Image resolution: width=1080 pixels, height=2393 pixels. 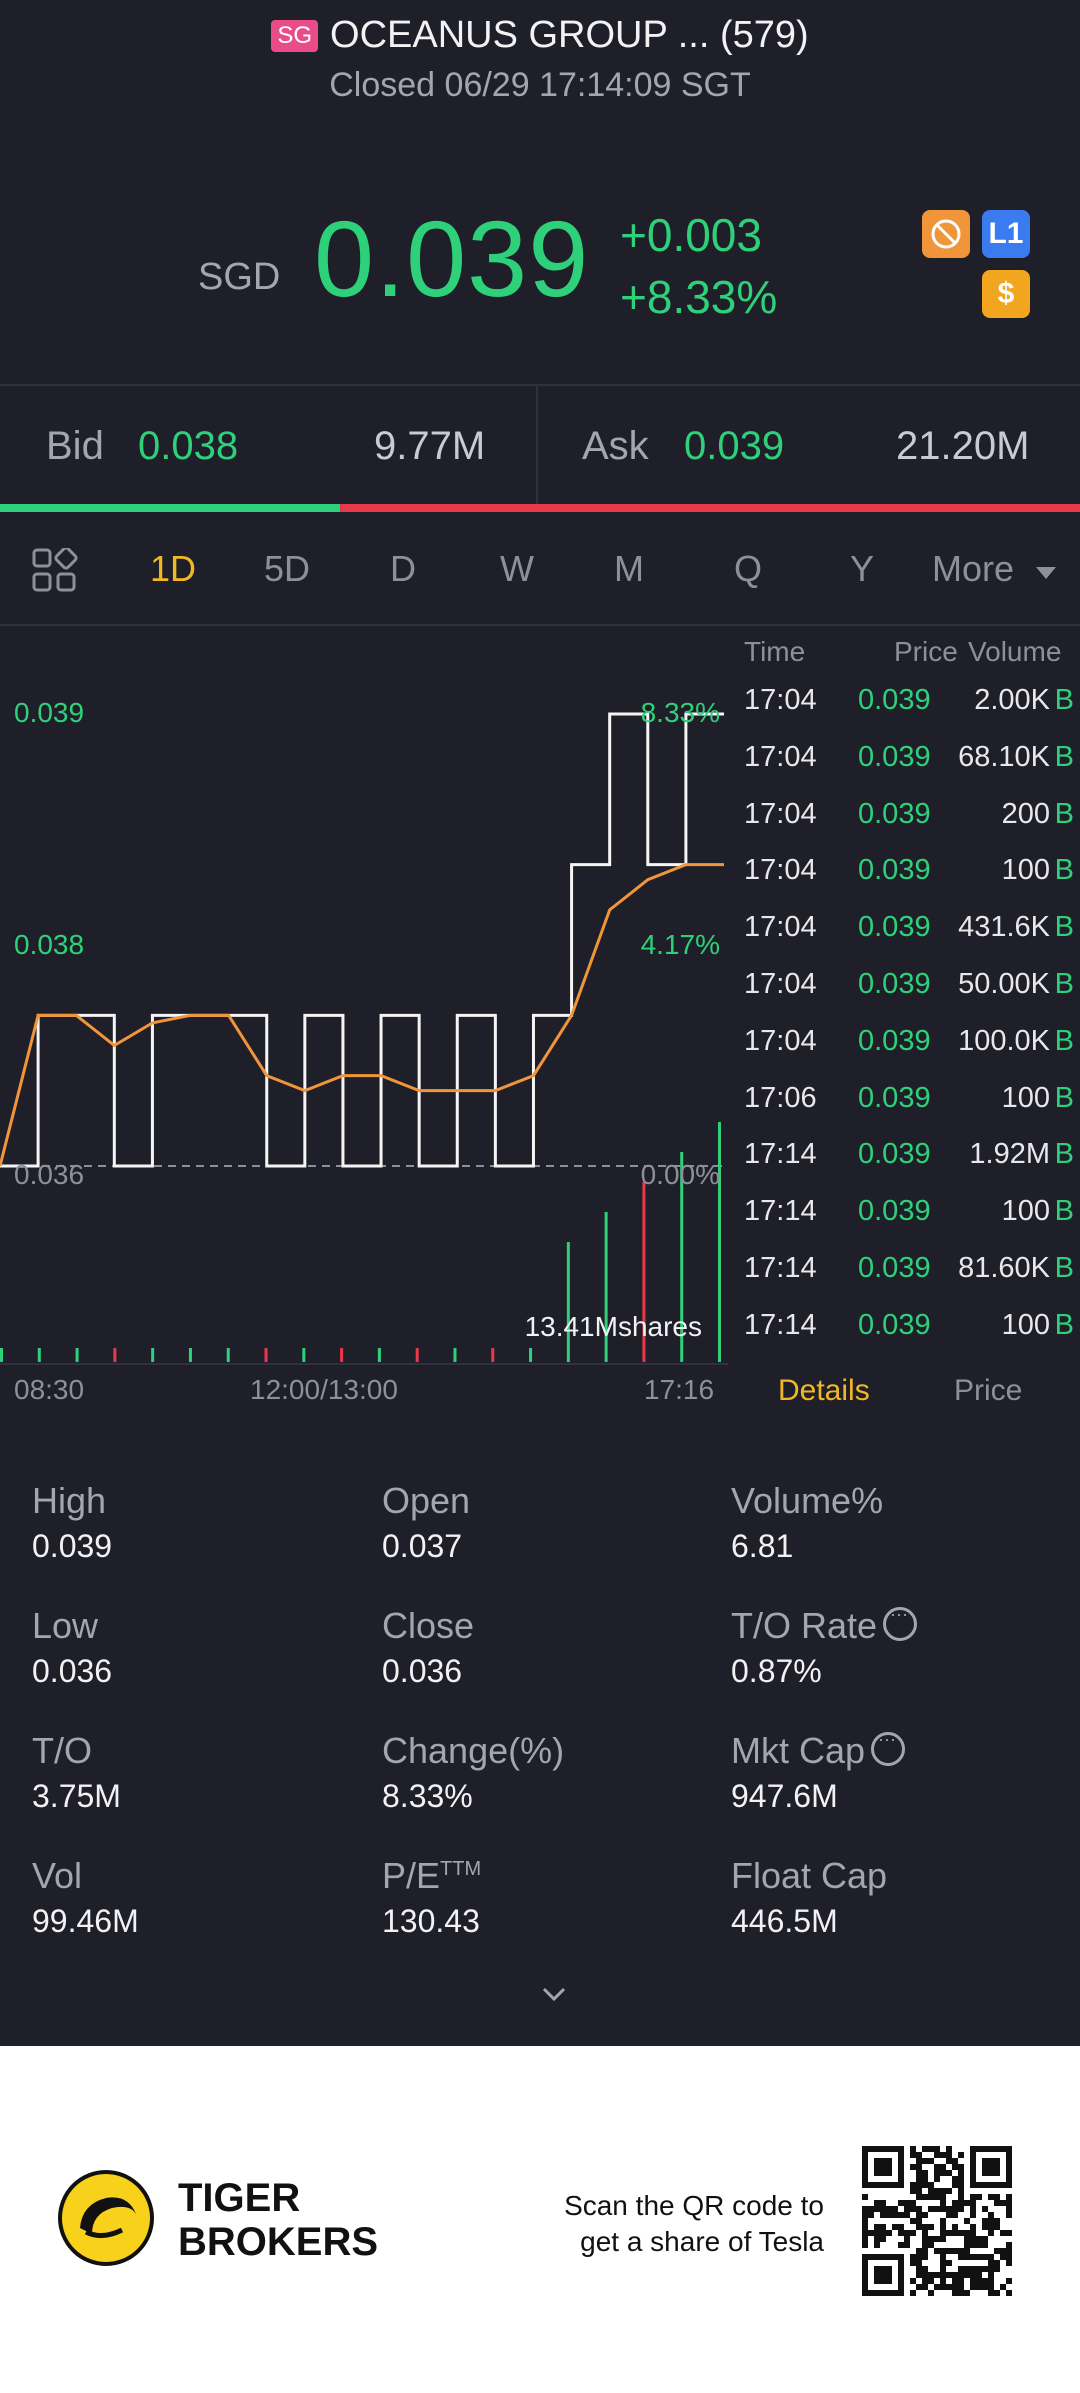 I want to click on tab-5d: 5D, so click(x=287, y=568).